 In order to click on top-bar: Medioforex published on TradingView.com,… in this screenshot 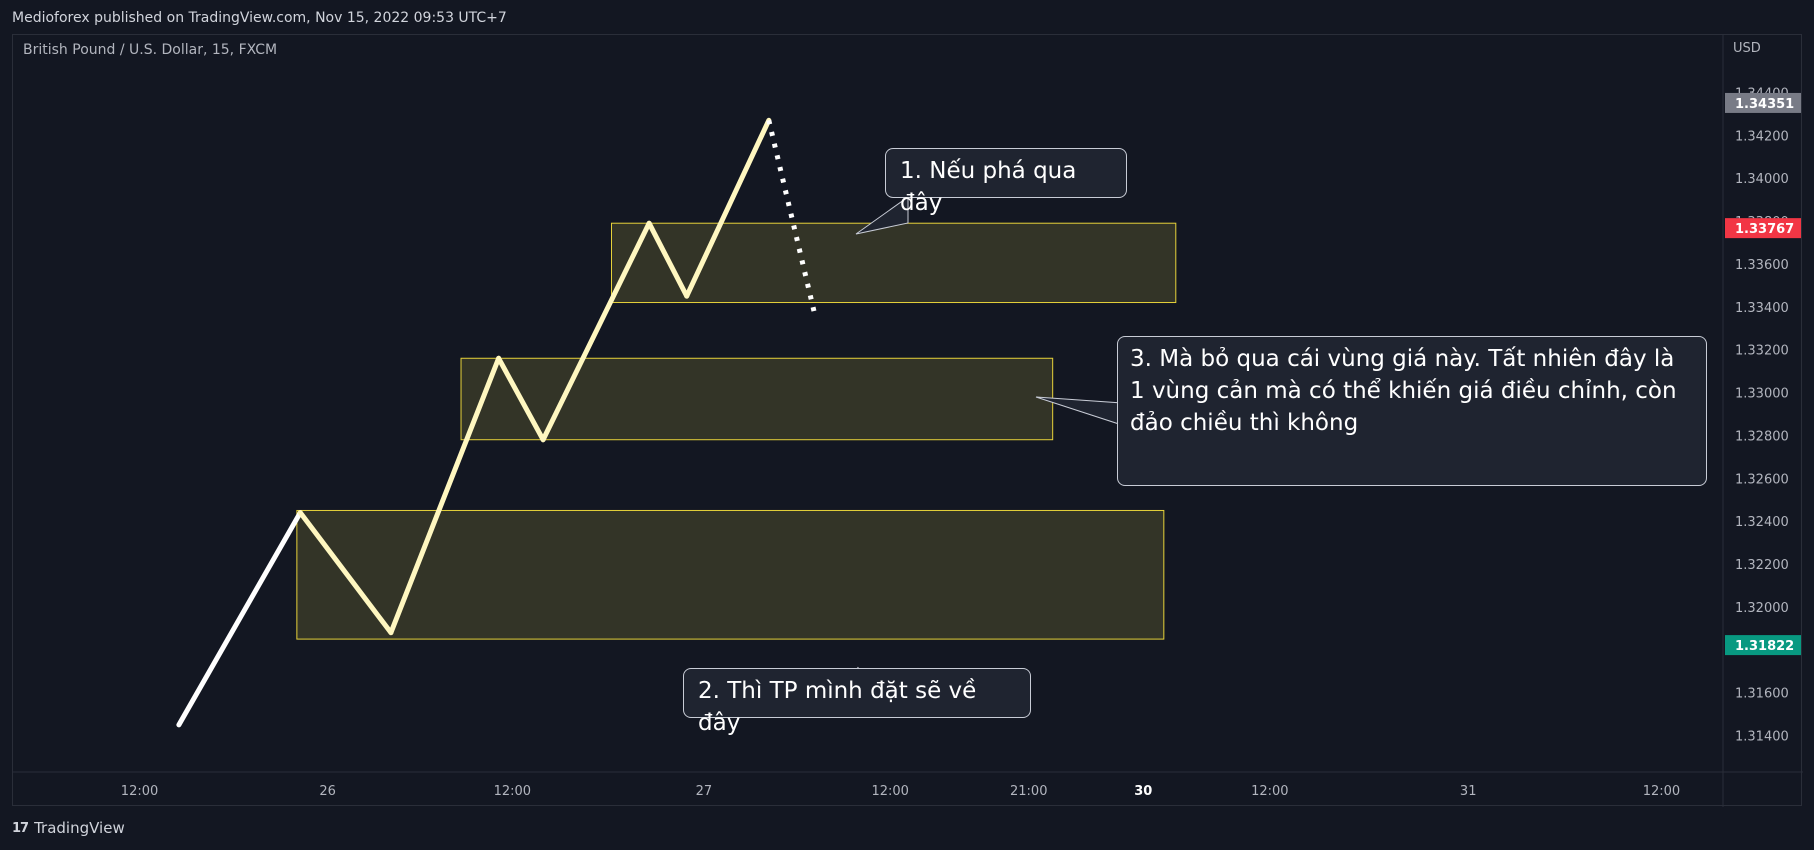, I will do `click(907, 17)`.